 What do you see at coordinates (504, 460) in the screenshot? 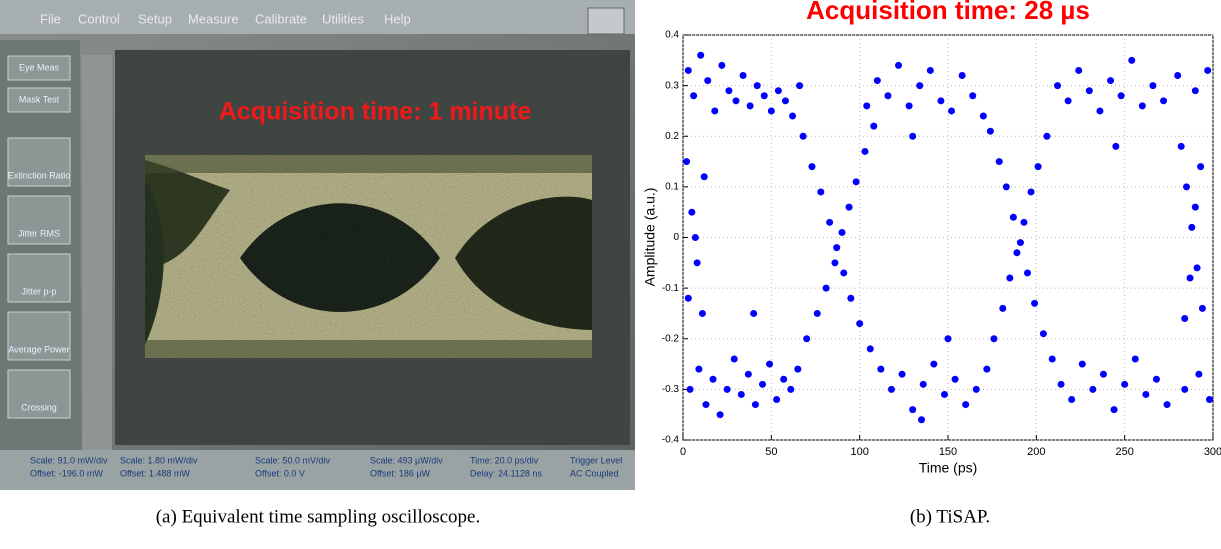
I see `status-text: Time: 20.0 ps/div` at bounding box center [504, 460].